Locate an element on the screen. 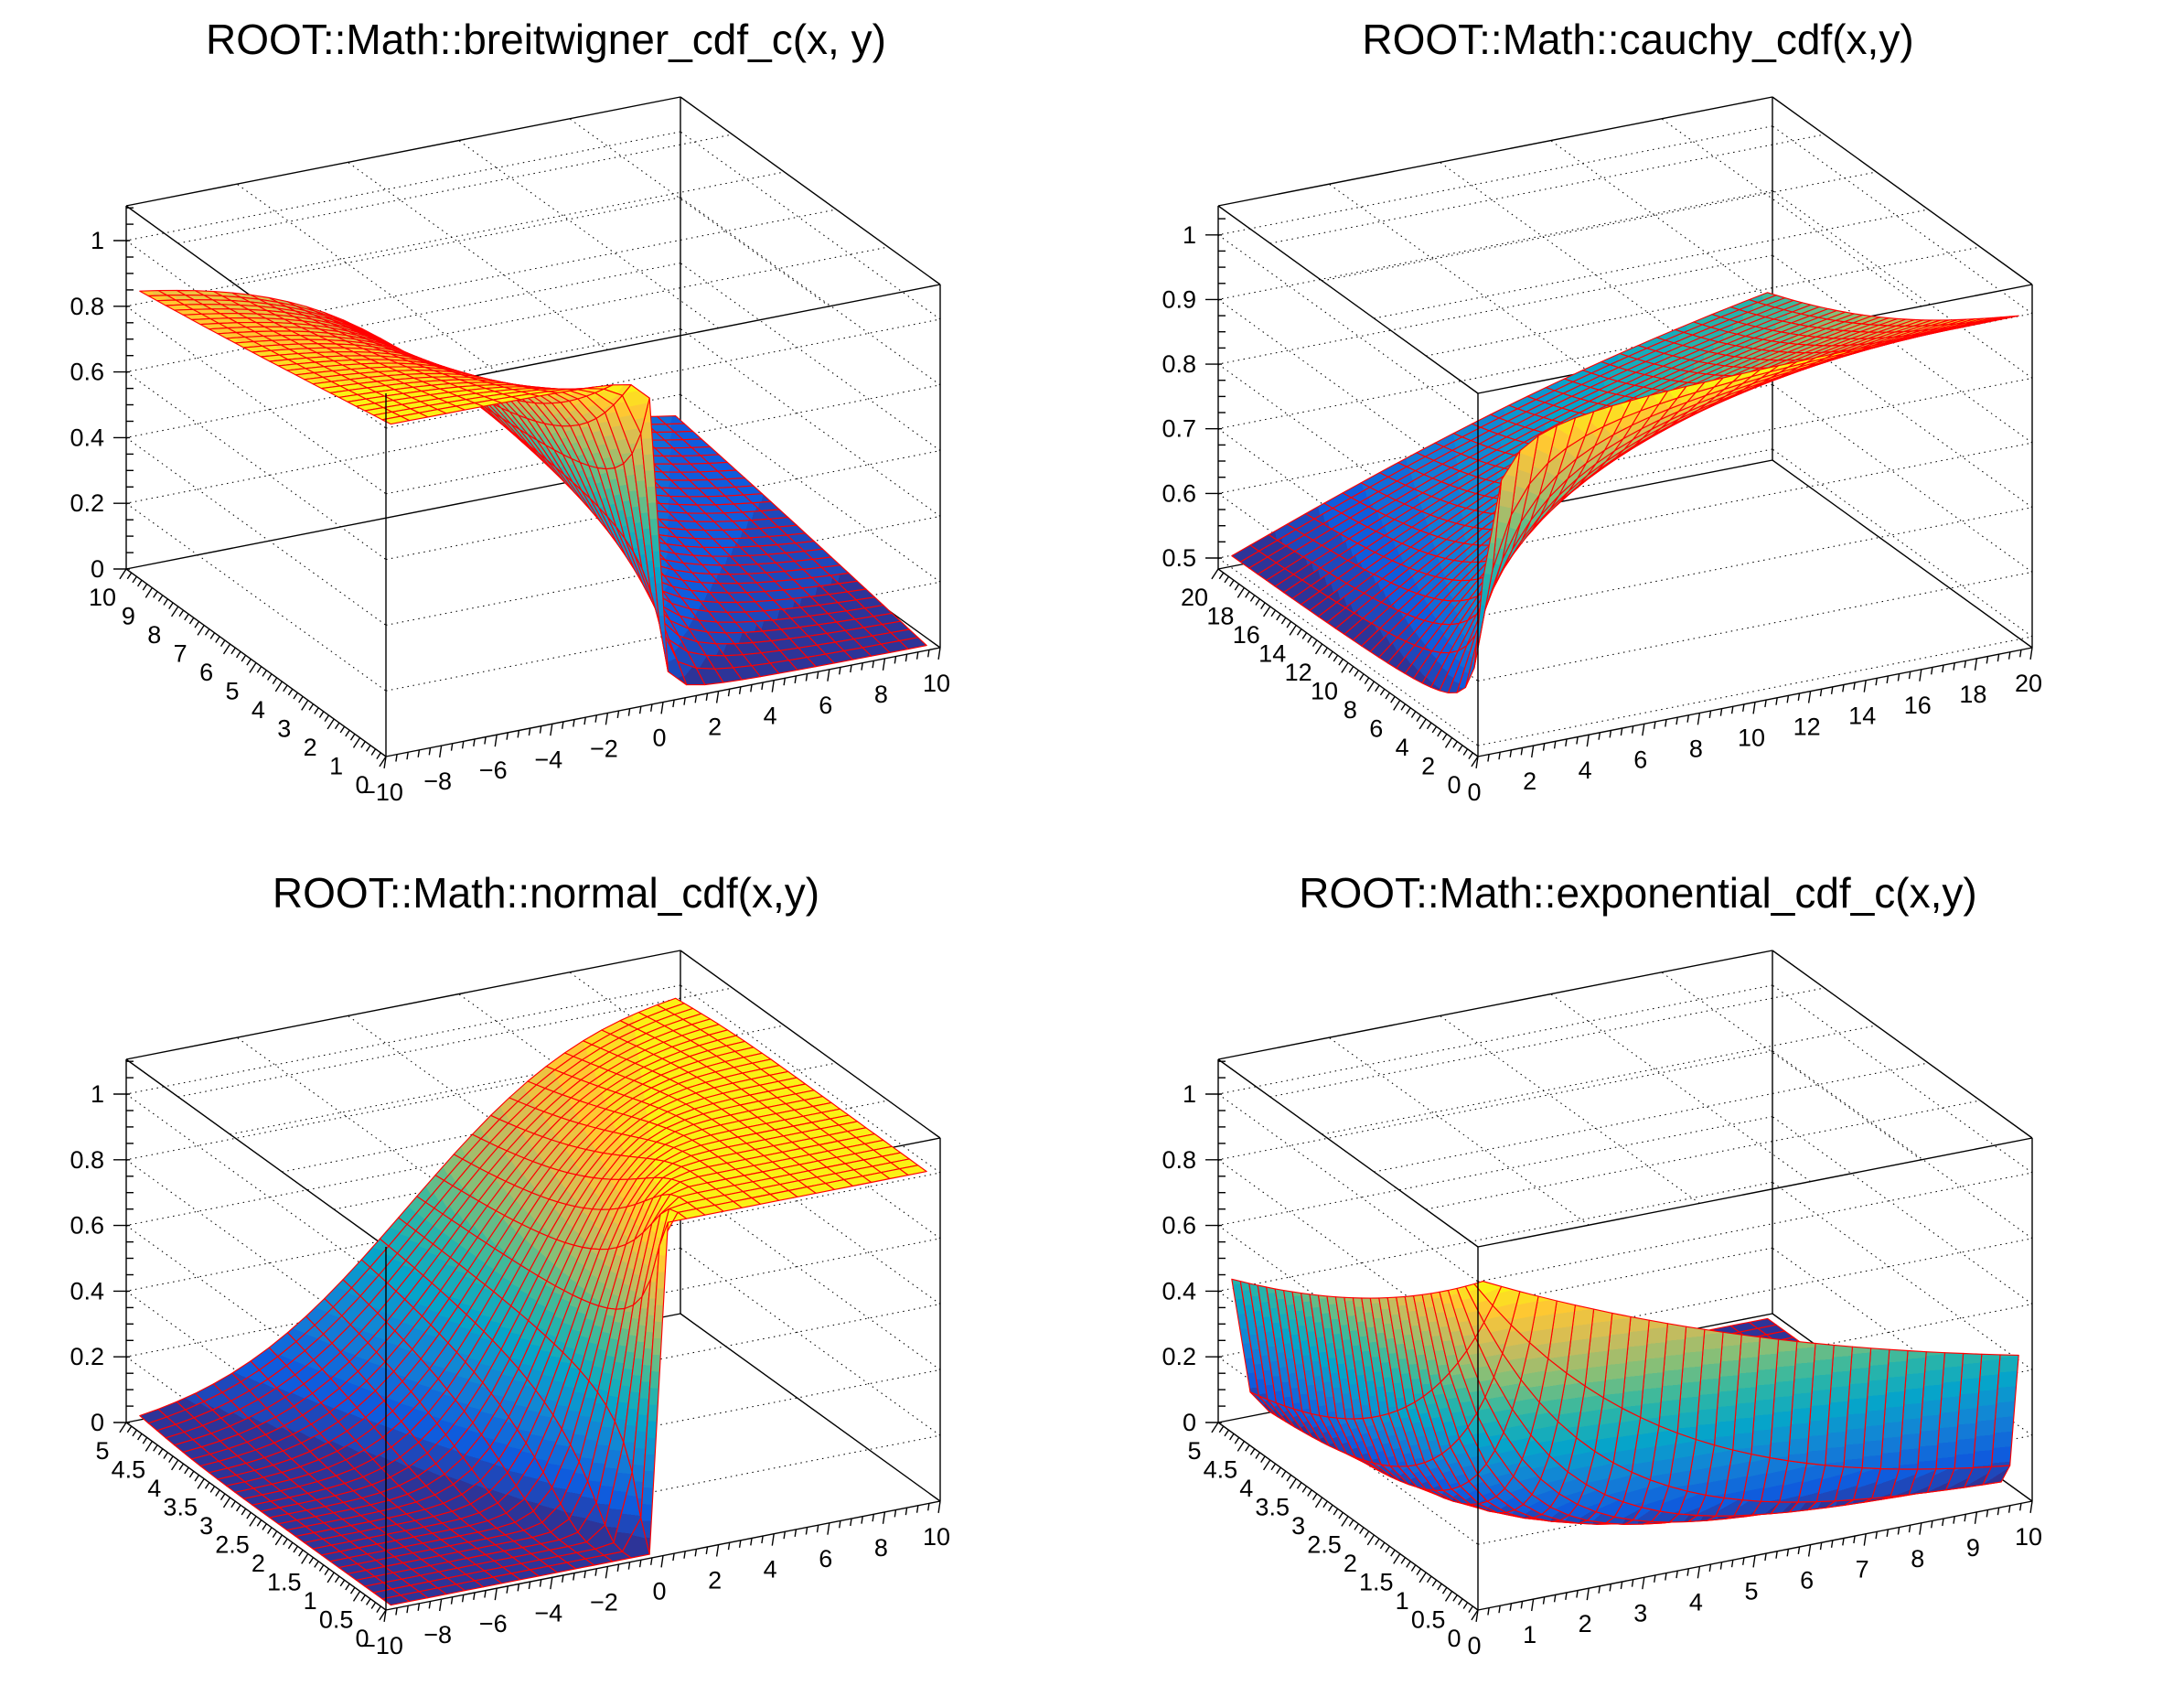 The image size is (2184, 1707). panel-title-exponential: ROOT::Math::exponential_cdf_c(x,y) is located at coordinates (1638, 893).